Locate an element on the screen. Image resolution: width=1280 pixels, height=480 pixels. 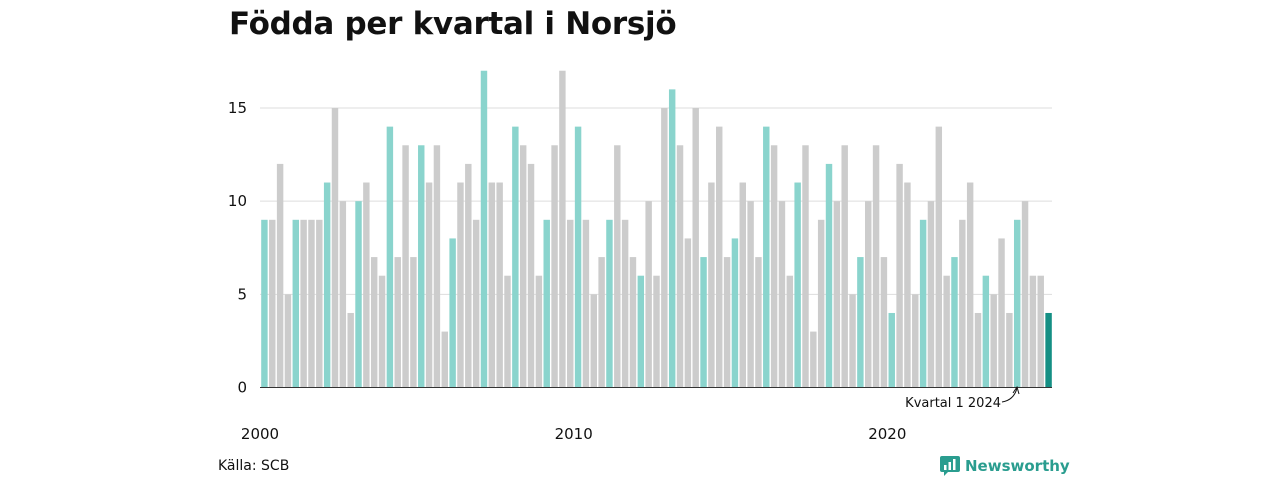
annotation-label: Kvartal 1 2024 is located at coordinates (953, 403).